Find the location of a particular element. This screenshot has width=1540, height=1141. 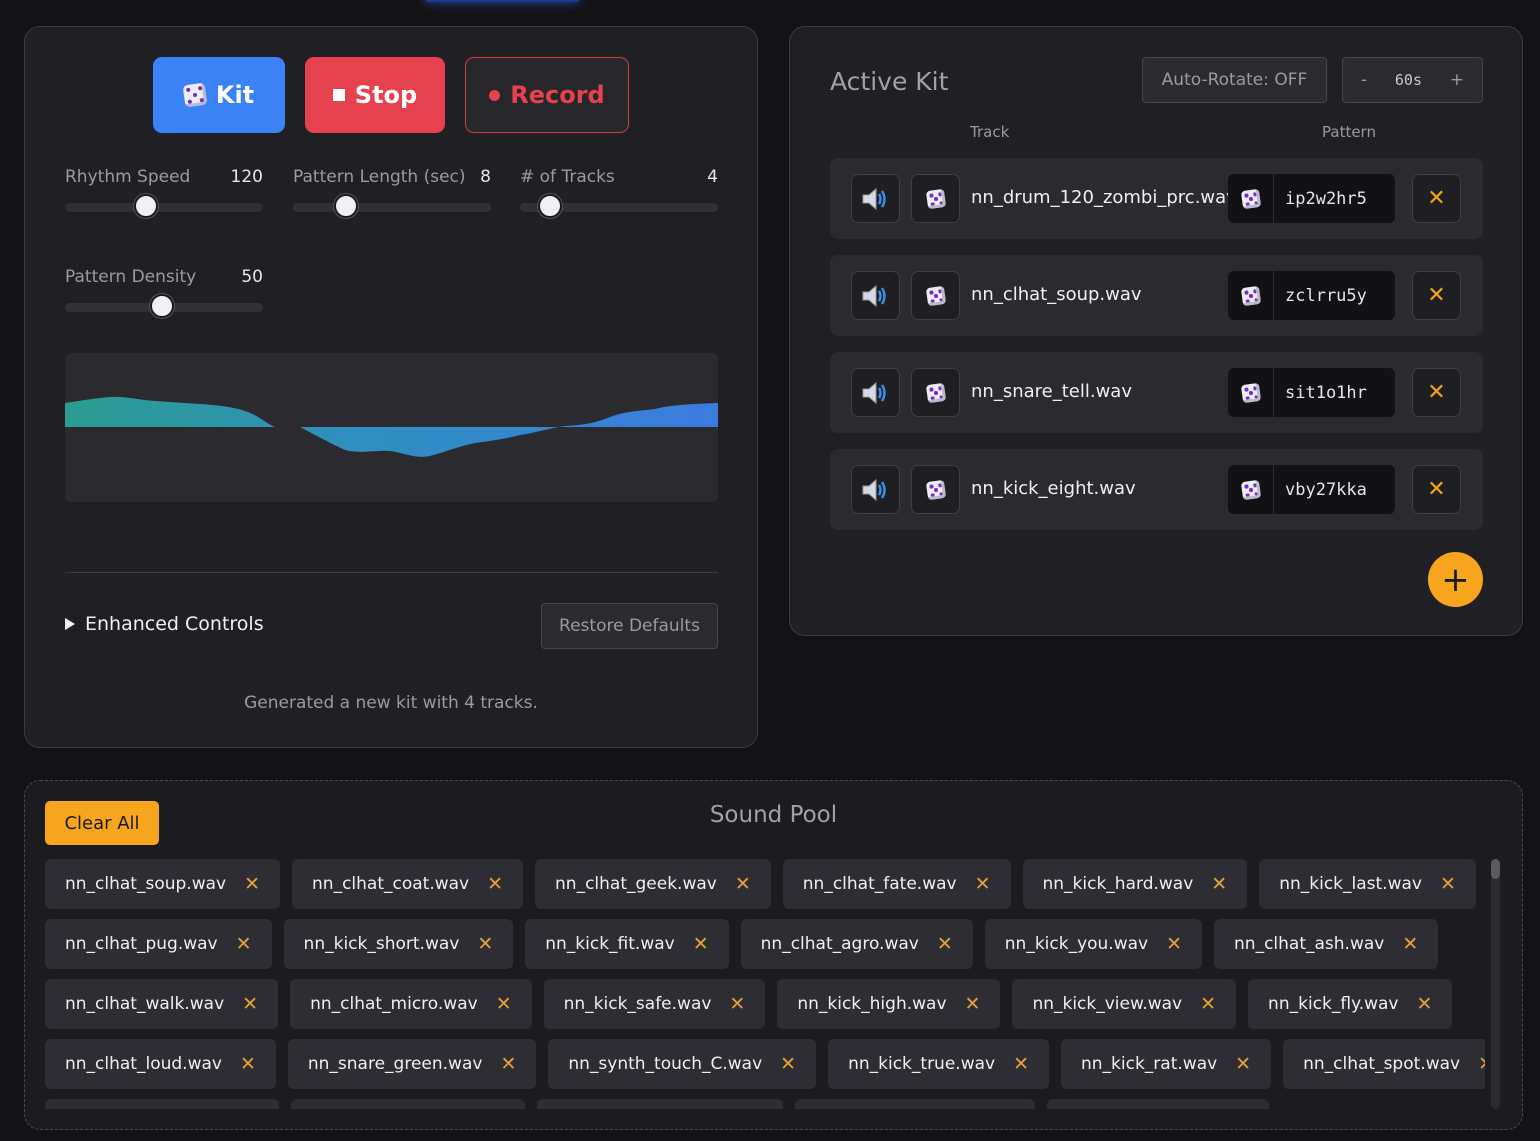

sound-chip: nn_clhat_soup.wav ✕ is located at coordinates (163, 884).